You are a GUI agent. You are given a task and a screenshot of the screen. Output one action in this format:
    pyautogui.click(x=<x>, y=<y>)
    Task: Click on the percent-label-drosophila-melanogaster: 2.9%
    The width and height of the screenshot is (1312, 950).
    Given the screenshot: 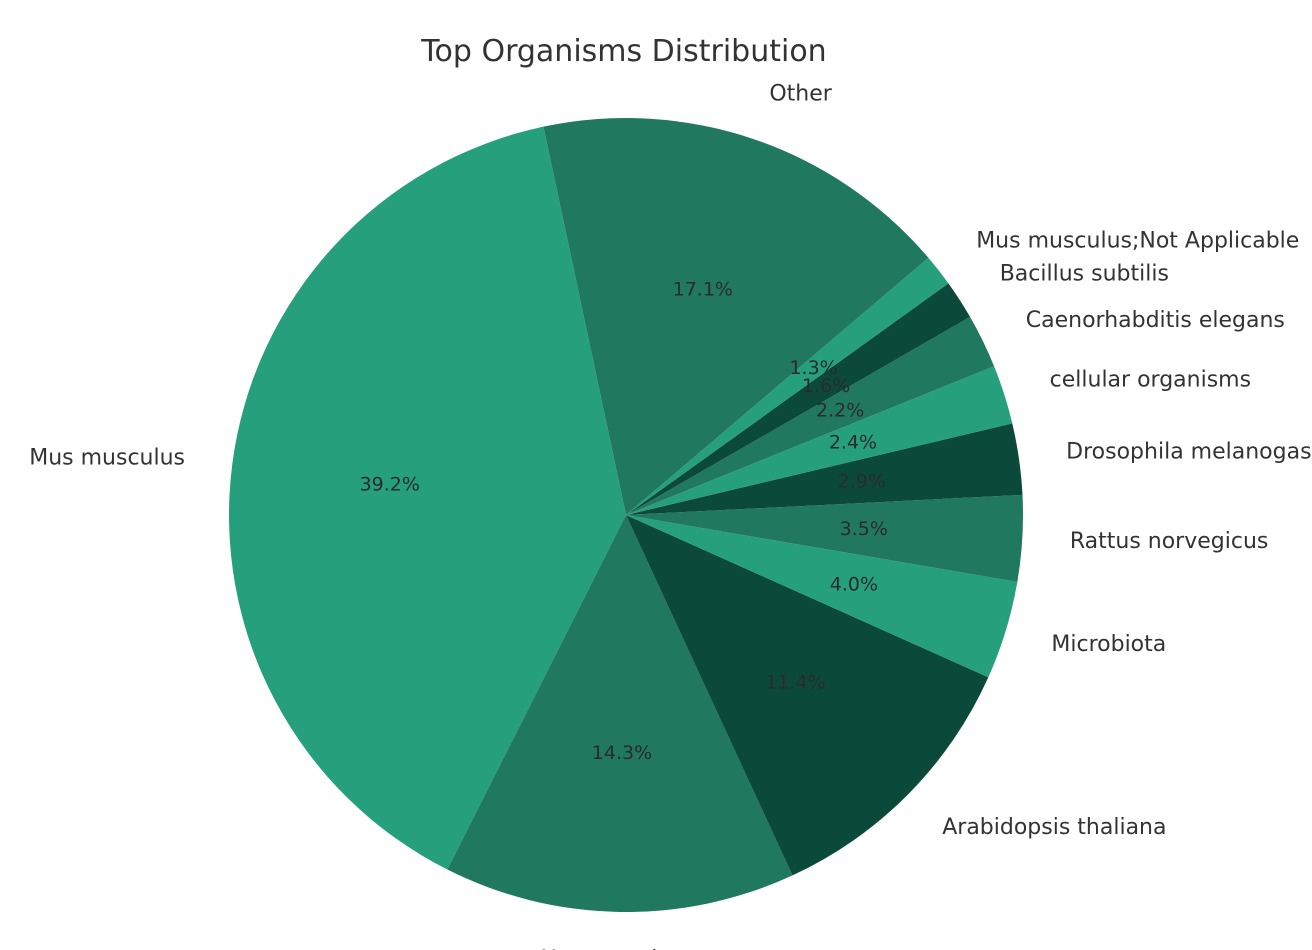 What is the action you would take?
    pyautogui.click(x=862, y=481)
    